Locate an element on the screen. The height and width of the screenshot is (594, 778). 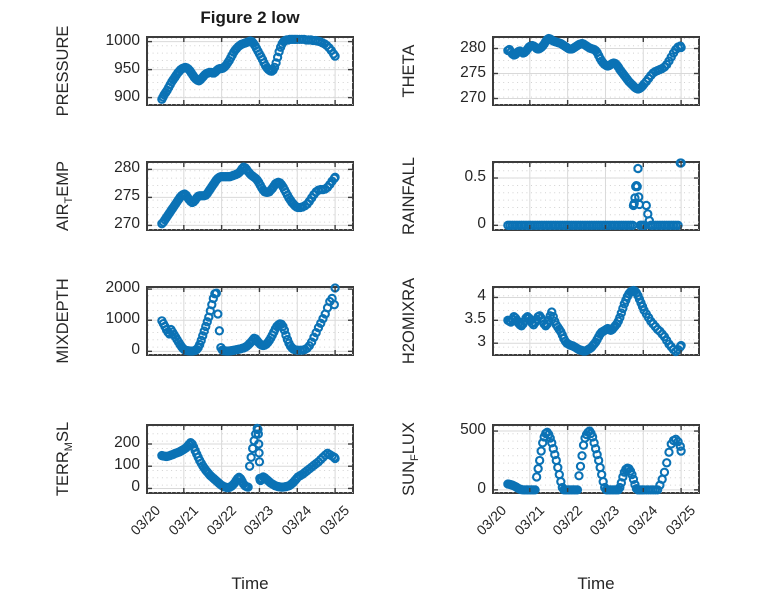
plot-area-mixdepth is located at coordinates (250, 319).